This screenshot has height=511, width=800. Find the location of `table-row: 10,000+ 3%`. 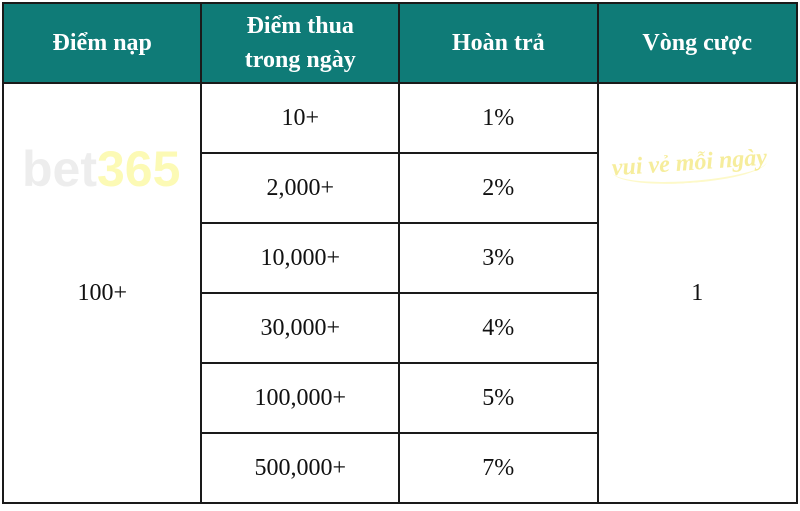

table-row: 10,000+ 3% is located at coordinates (400, 258).